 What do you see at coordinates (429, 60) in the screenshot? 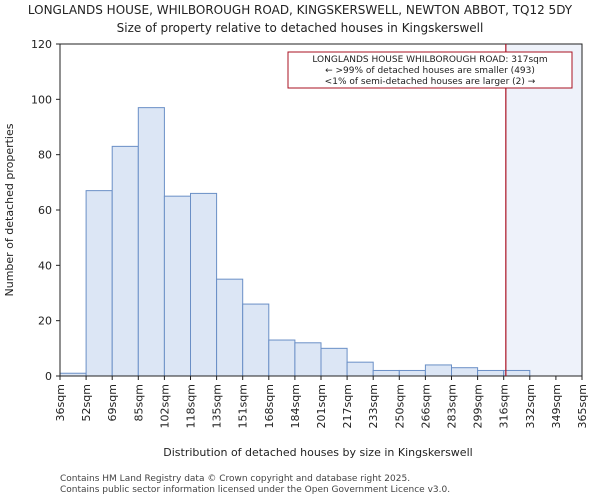
I see `annotation-line-1: LONGLANDS HOUSE WHILBOROUGH ROAD: 317sqm` at bounding box center [429, 60].